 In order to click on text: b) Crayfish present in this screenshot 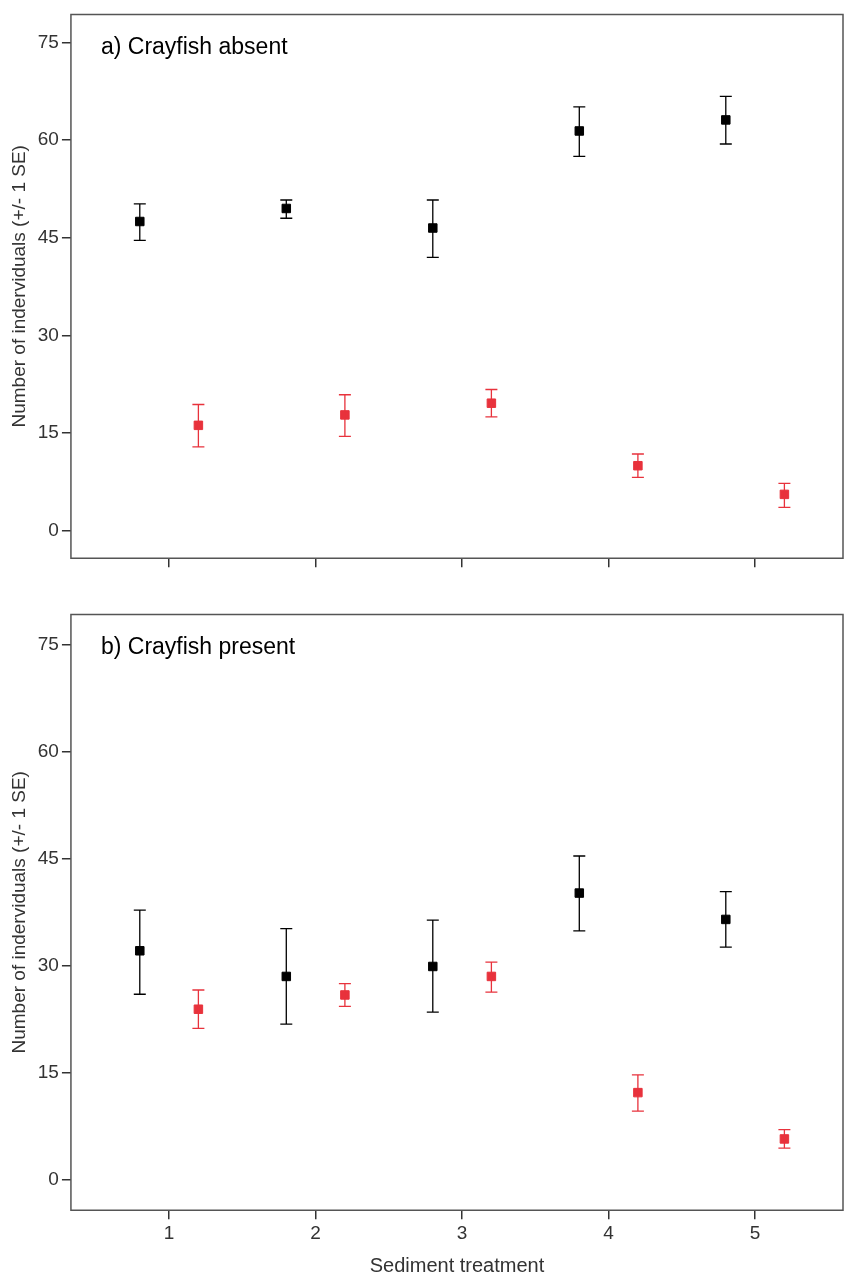, I will do `click(198, 646)`.